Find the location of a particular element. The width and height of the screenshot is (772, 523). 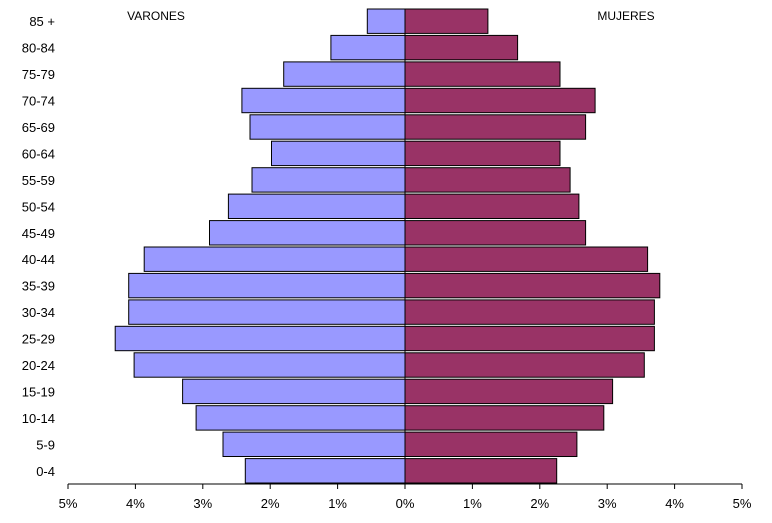

x-tick-labels: 5% 4% 3% 2% 1% 0% 1% 2% 3% 4% 5% is located at coordinates (405, 503).